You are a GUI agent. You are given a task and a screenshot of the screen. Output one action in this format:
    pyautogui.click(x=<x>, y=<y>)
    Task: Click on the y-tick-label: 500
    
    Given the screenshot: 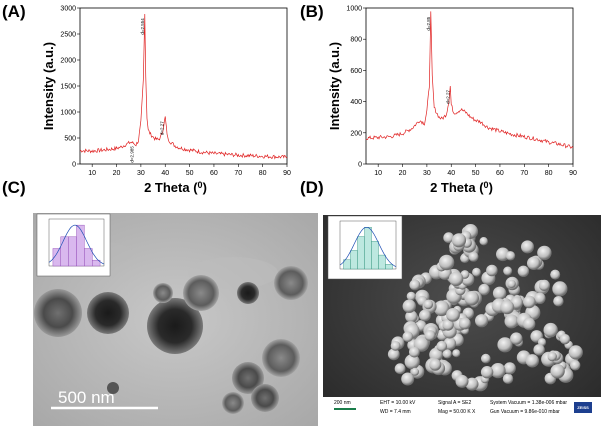 What is the action you would take?
    pyautogui.click(x=70, y=139)
    